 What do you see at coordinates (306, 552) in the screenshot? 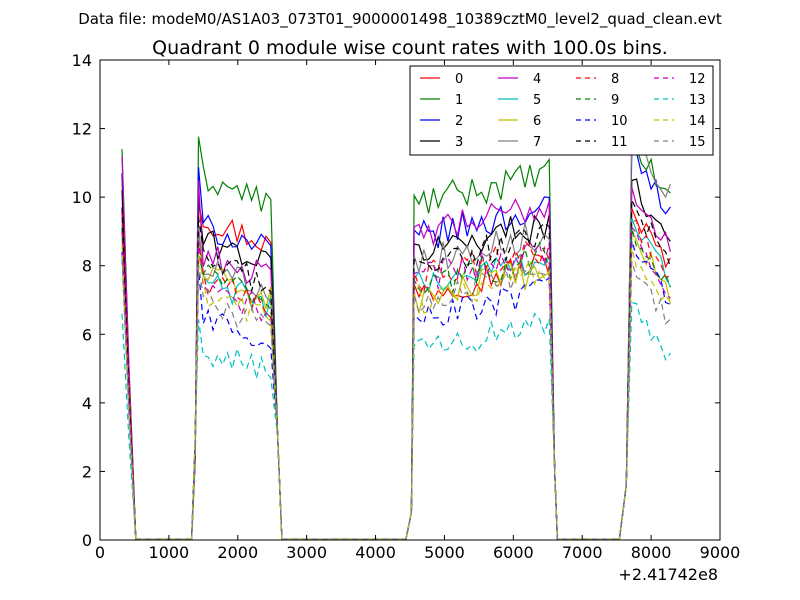
I see `x-tick-label: 3000` at bounding box center [306, 552].